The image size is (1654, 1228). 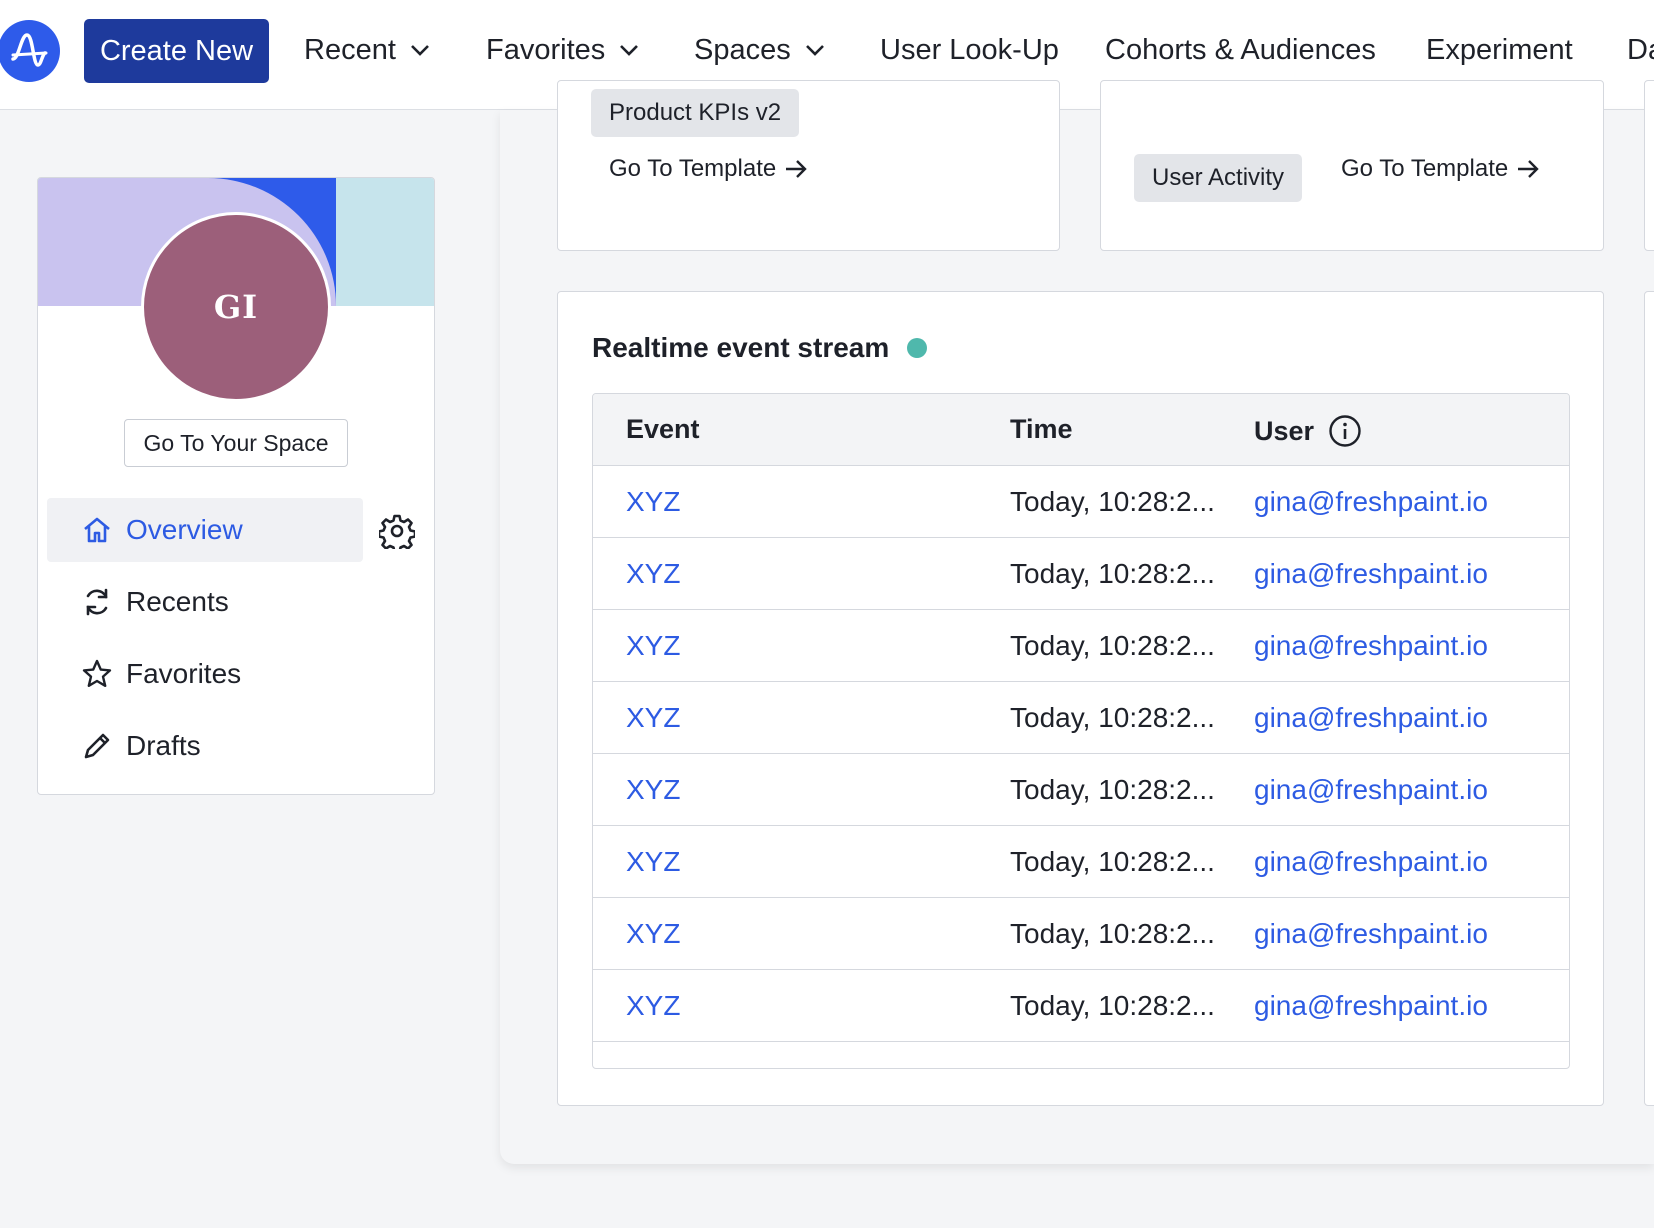 I want to click on template-card: Product KPIs v2 Go To Template, so click(x=808, y=165).